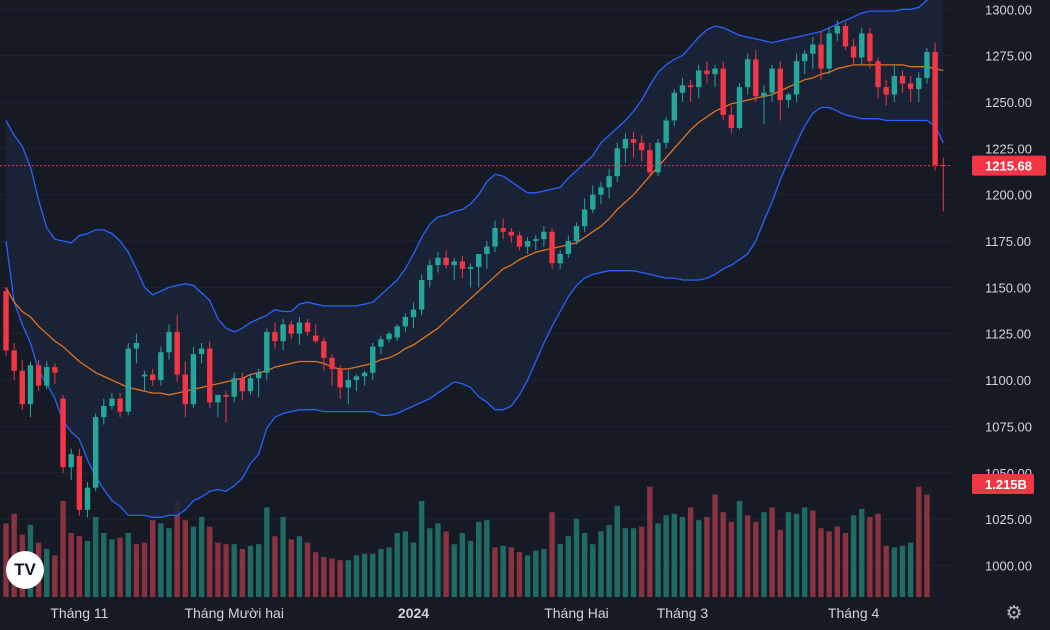 The height and width of the screenshot is (630, 1050). What do you see at coordinates (1008, 380) in the screenshot?
I see `y-tick-label: 1100.00` at bounding box center [1008, 380].